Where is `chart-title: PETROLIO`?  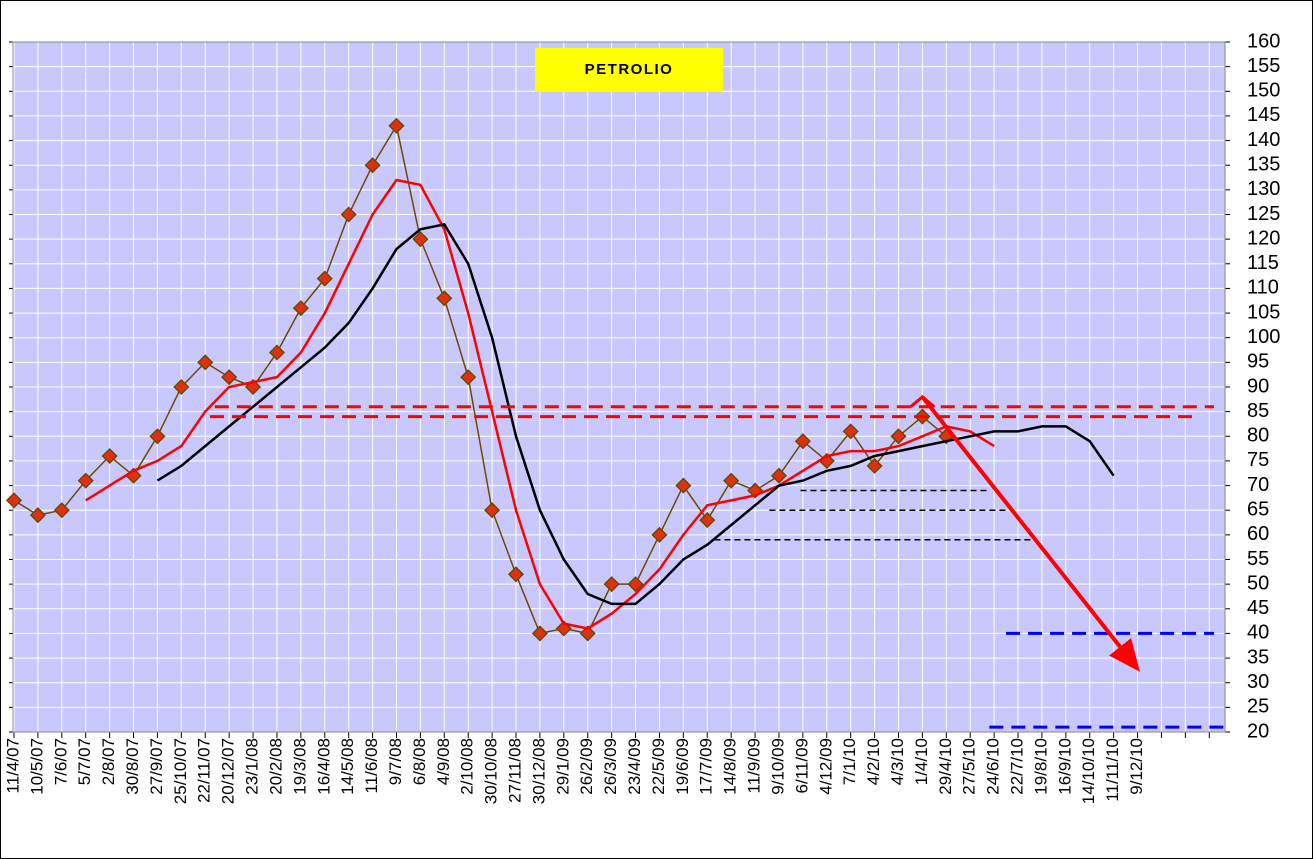
chart-title: PETROLIO is located at coordinates (629, 69).